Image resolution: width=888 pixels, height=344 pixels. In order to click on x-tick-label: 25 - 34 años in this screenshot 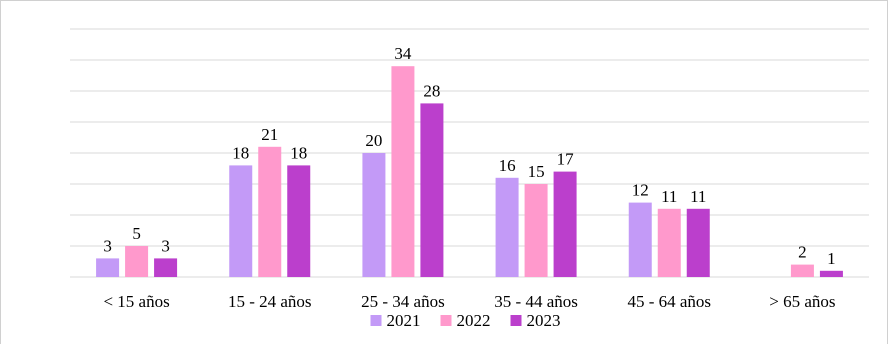, I will do `click(403, 301)`.